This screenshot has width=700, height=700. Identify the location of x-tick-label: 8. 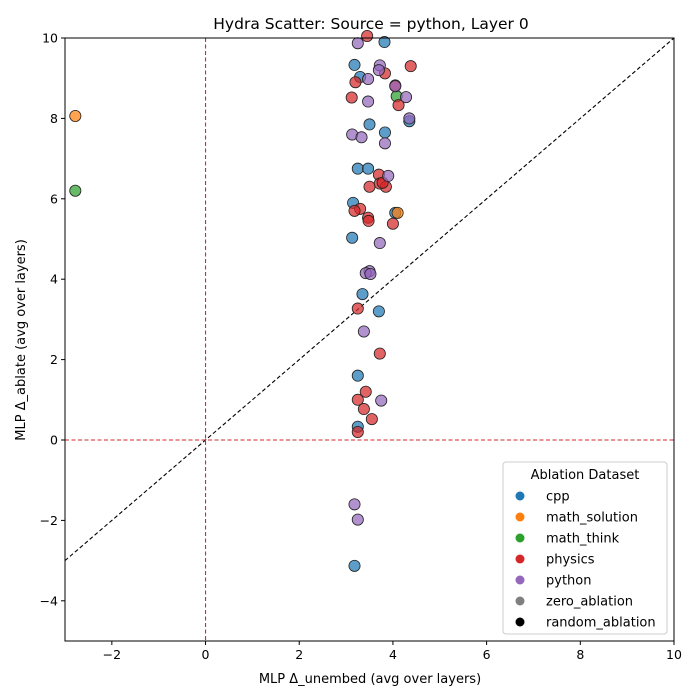
(580, 654).